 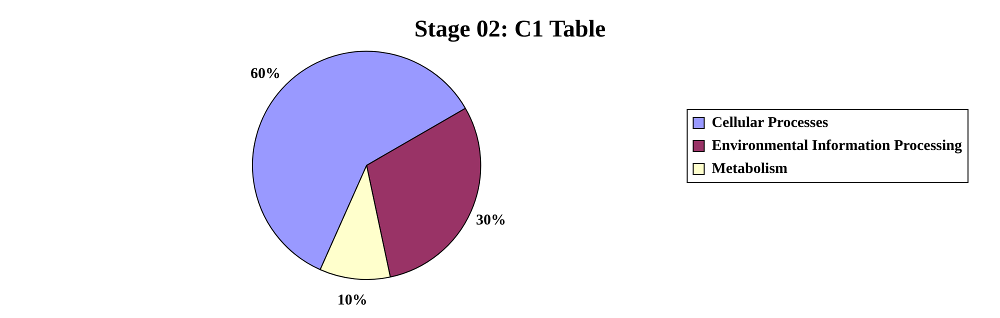 I want to click on data-label: 30%, so click(x=491, y=220).